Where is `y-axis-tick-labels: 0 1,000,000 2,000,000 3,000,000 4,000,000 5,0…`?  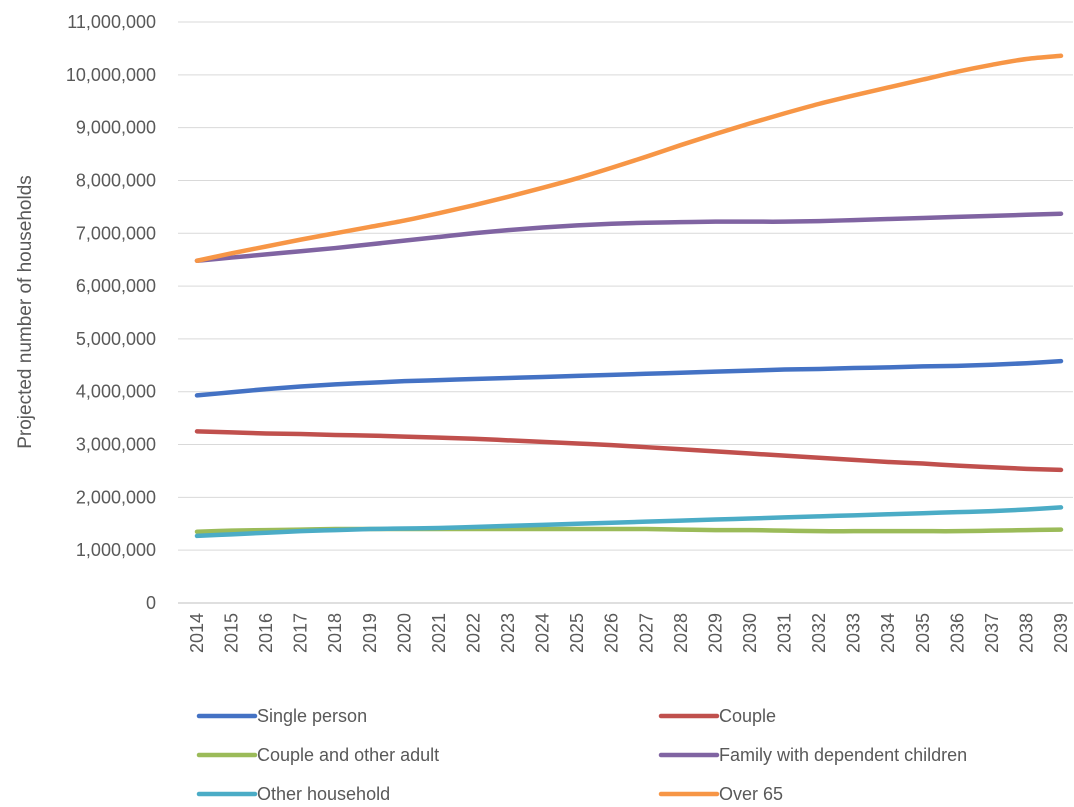
y-axis-tick-labels: 0 1,000,000 2,000,000 3,000,000 4,000,000 5,0… is located at coordinates (111, 312).